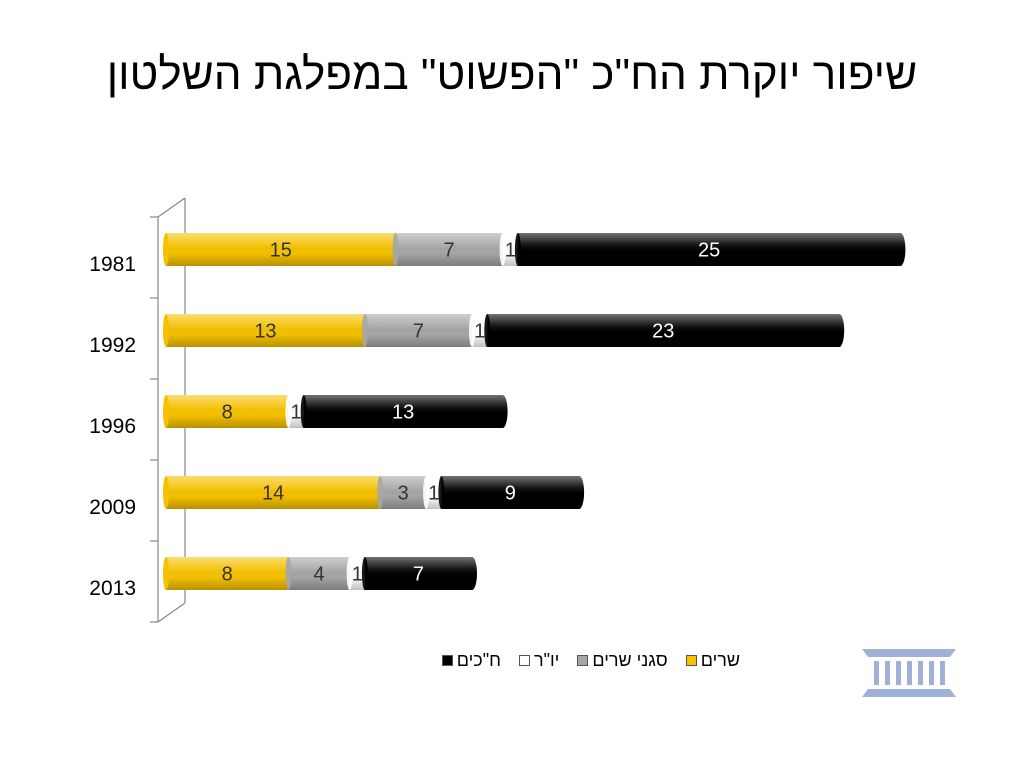 The height and width of the screenshot is (768, 1024). What do you see at coordinates (630, 659) in the screenshot?
I see `legend-label: סגני שרים` at bounding box center [630, 659].